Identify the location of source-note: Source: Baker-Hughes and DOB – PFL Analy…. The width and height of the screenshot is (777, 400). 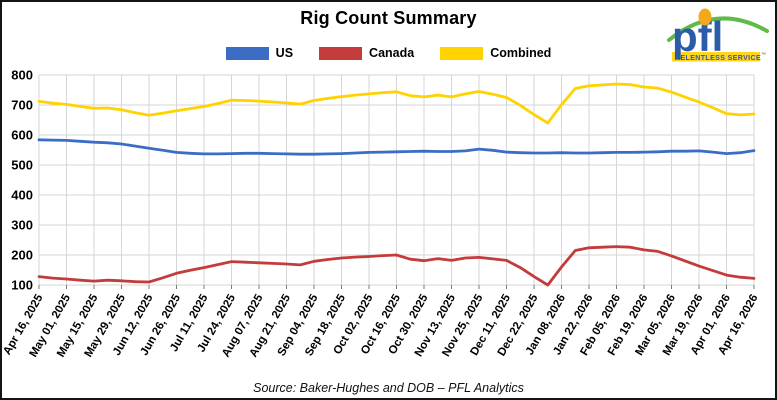
(388, 388).